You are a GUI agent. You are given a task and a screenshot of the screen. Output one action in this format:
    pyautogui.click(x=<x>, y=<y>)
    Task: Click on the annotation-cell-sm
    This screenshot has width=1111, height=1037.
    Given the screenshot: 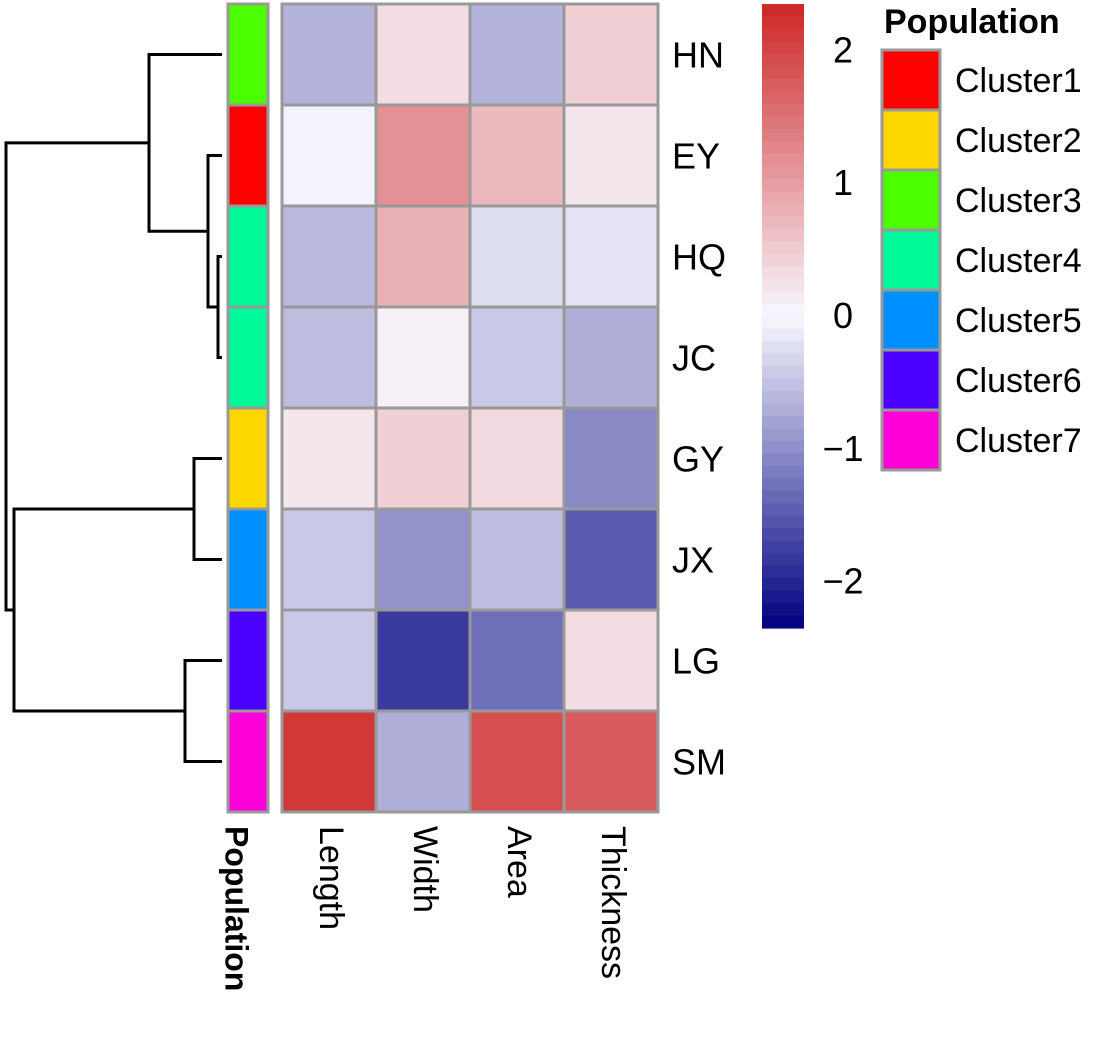 What is the action you would take?
    pyautogui.click(x=248, y=761)
    